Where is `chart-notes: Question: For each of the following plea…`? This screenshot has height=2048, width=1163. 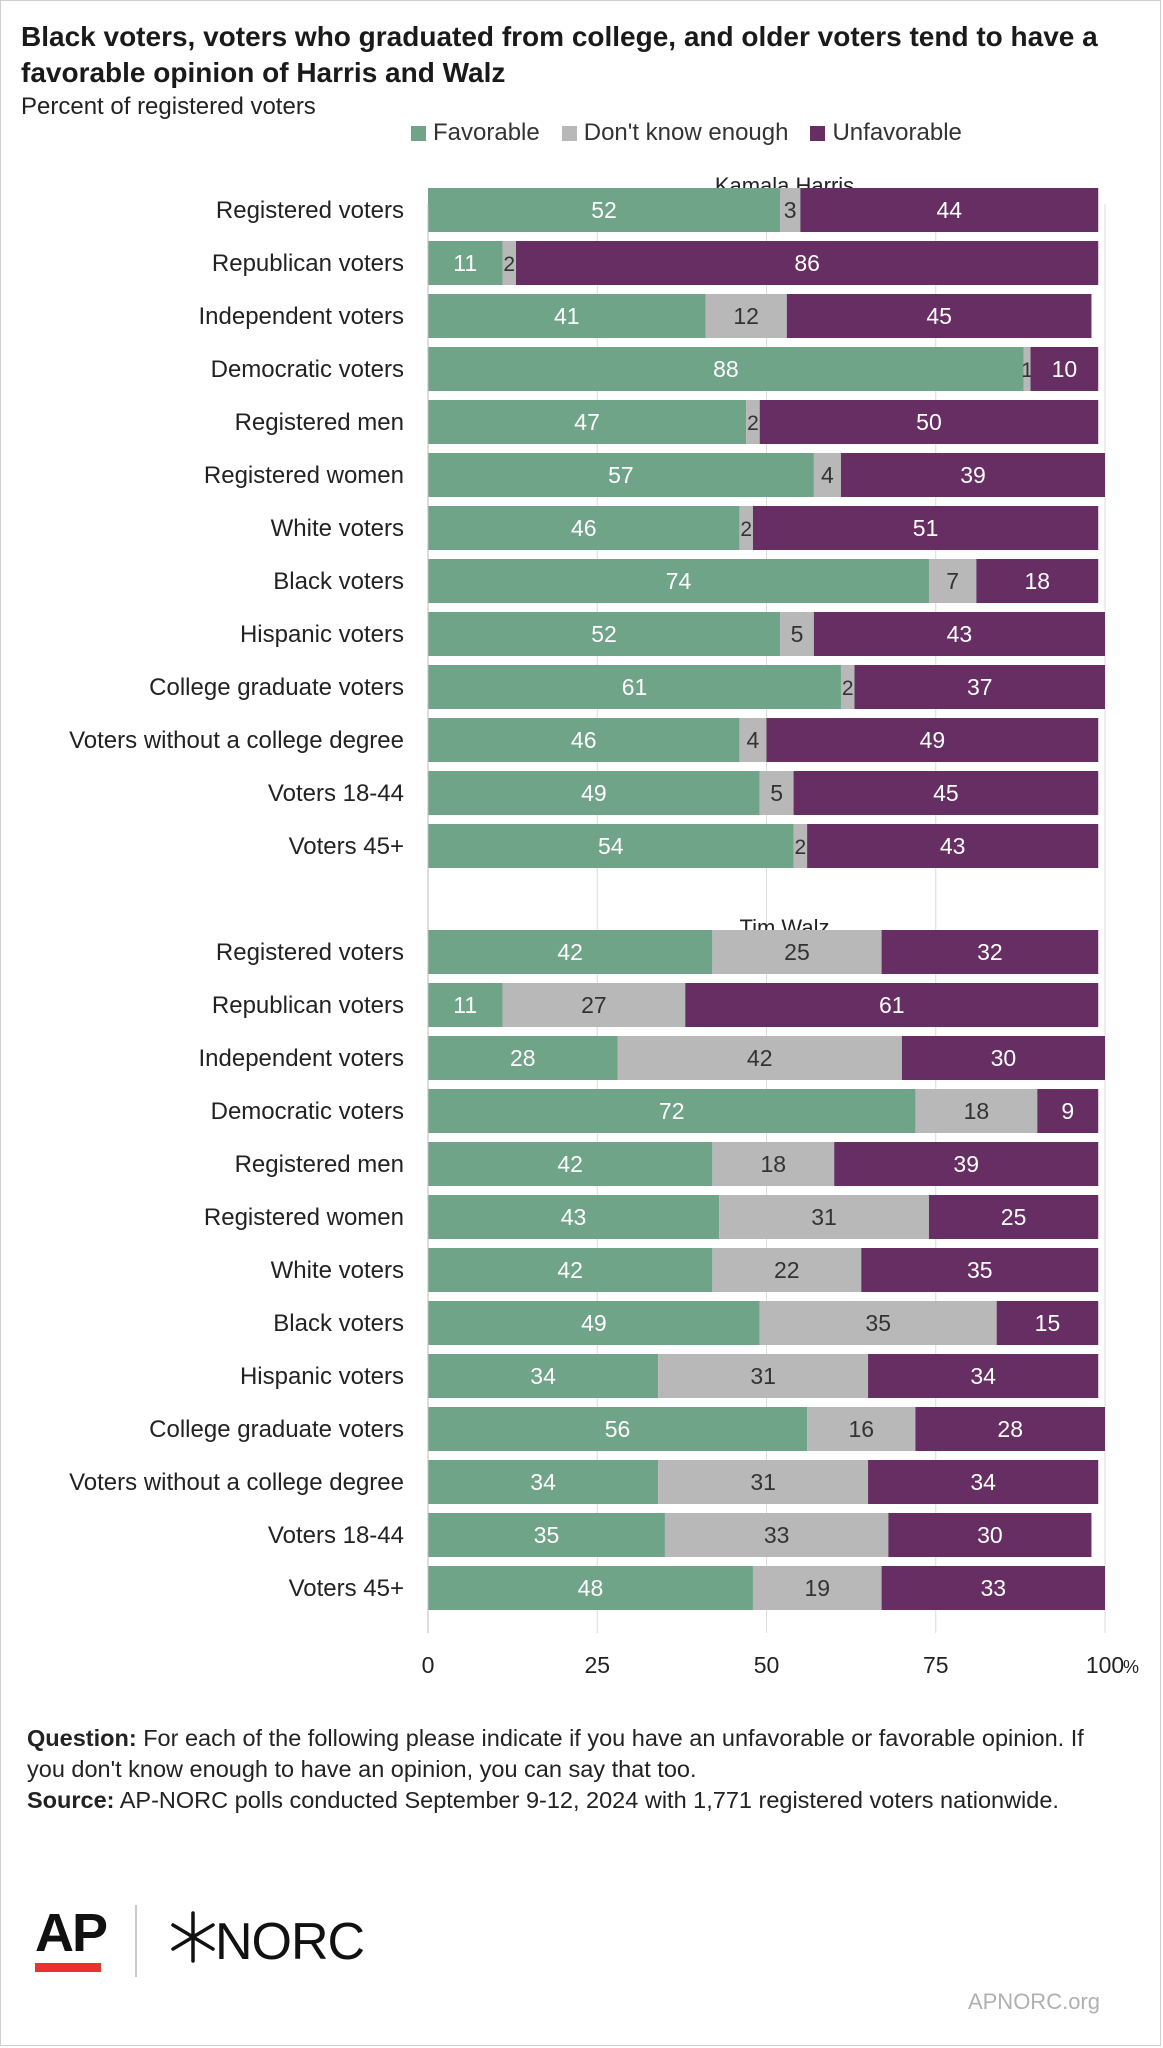
chart-notes: Question: For each of the following plea… is located at coordinates (577, 1769).